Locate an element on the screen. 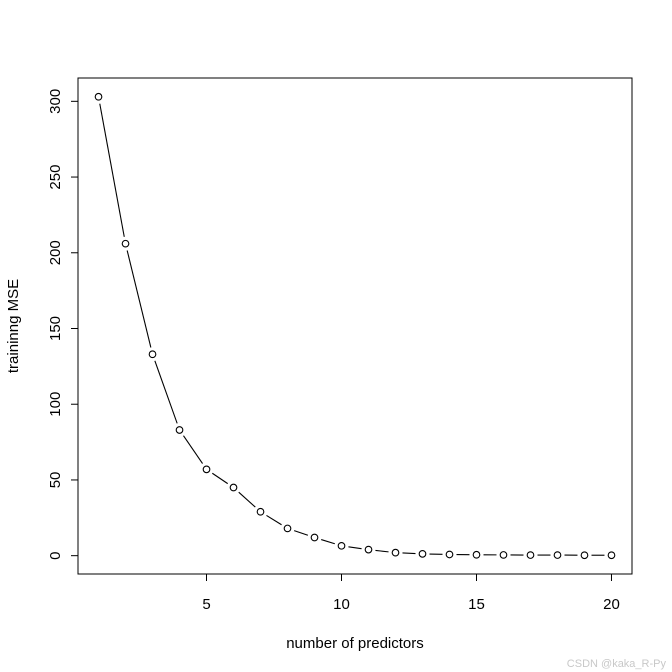 Image resolution: width=672 pixels, height=672 pixels. y-axis: 0 50 100 150 200 250 300 is located at coordinates (63, 324).